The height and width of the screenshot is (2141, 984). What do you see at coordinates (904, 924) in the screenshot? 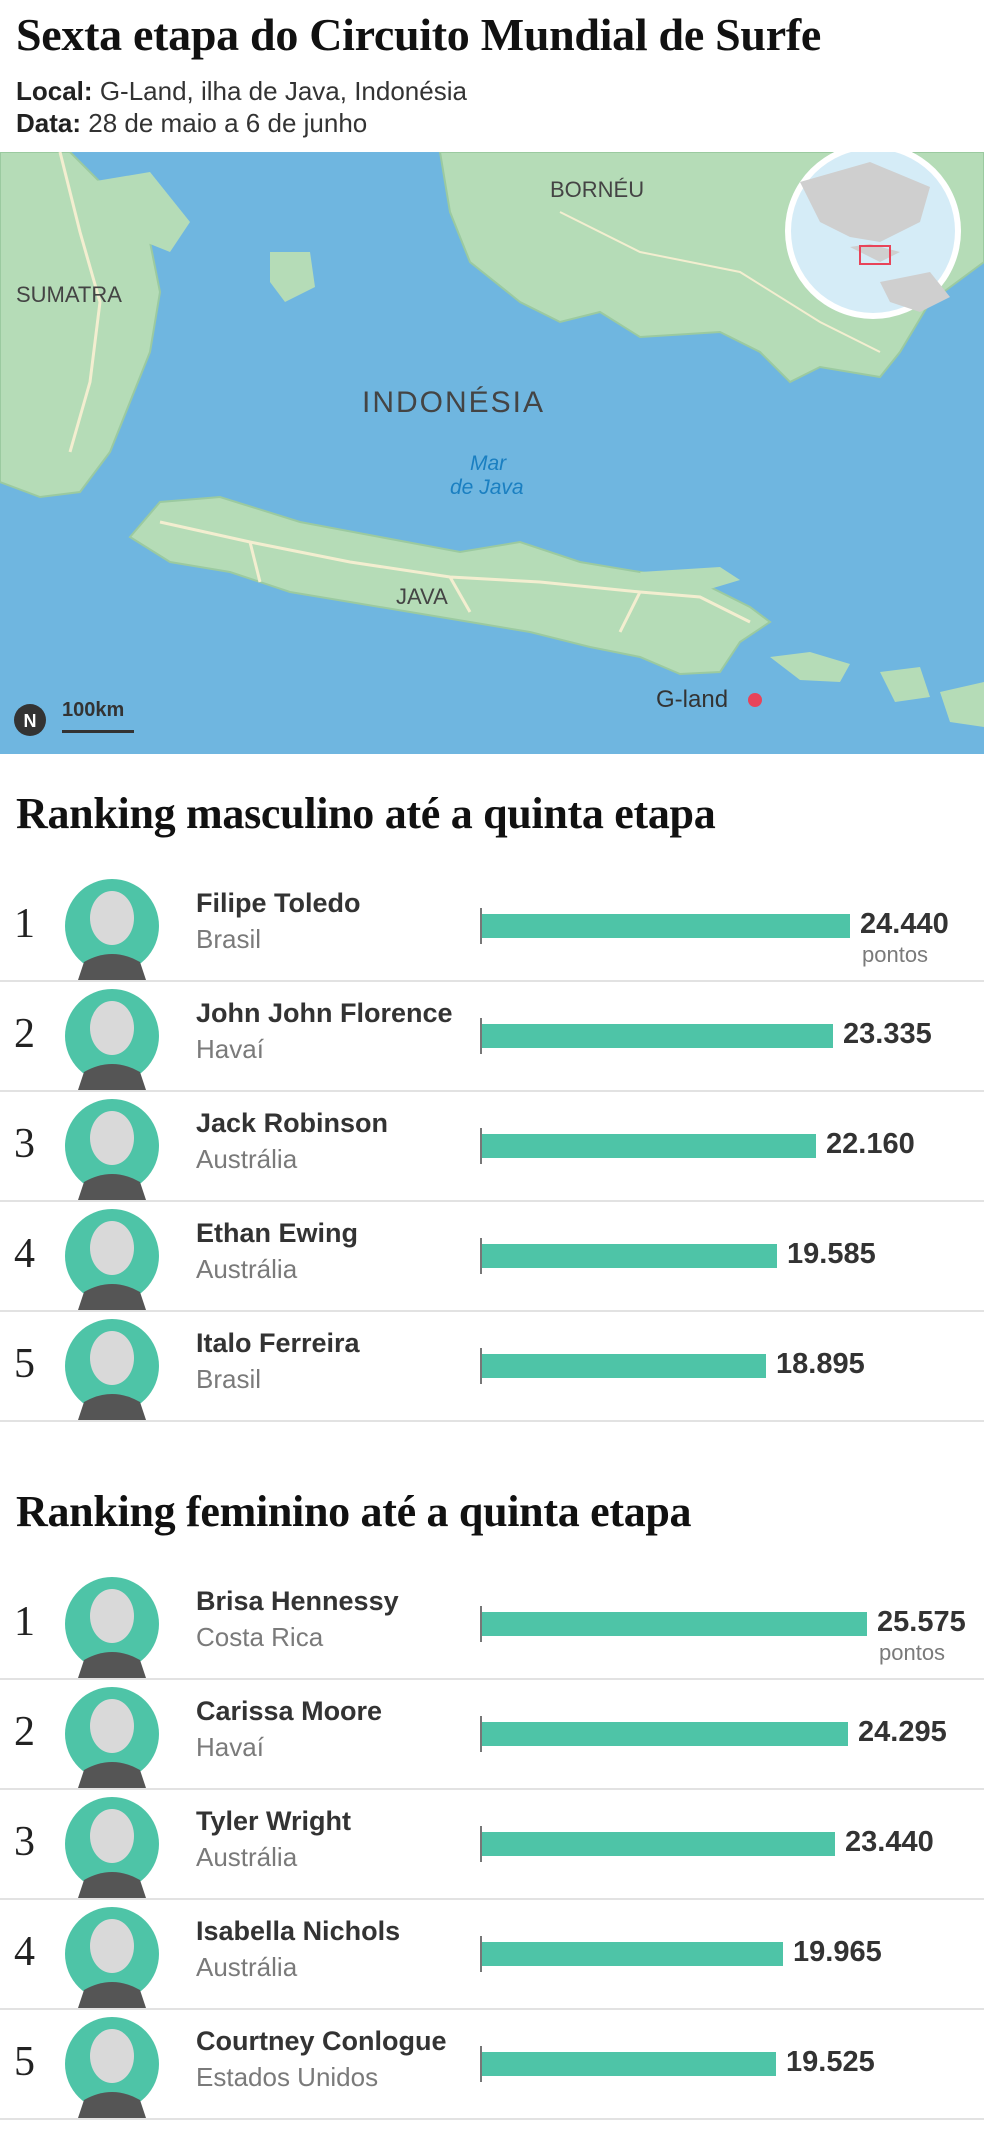
I see `score-value: 24.440` at bounding box center [904, 924].